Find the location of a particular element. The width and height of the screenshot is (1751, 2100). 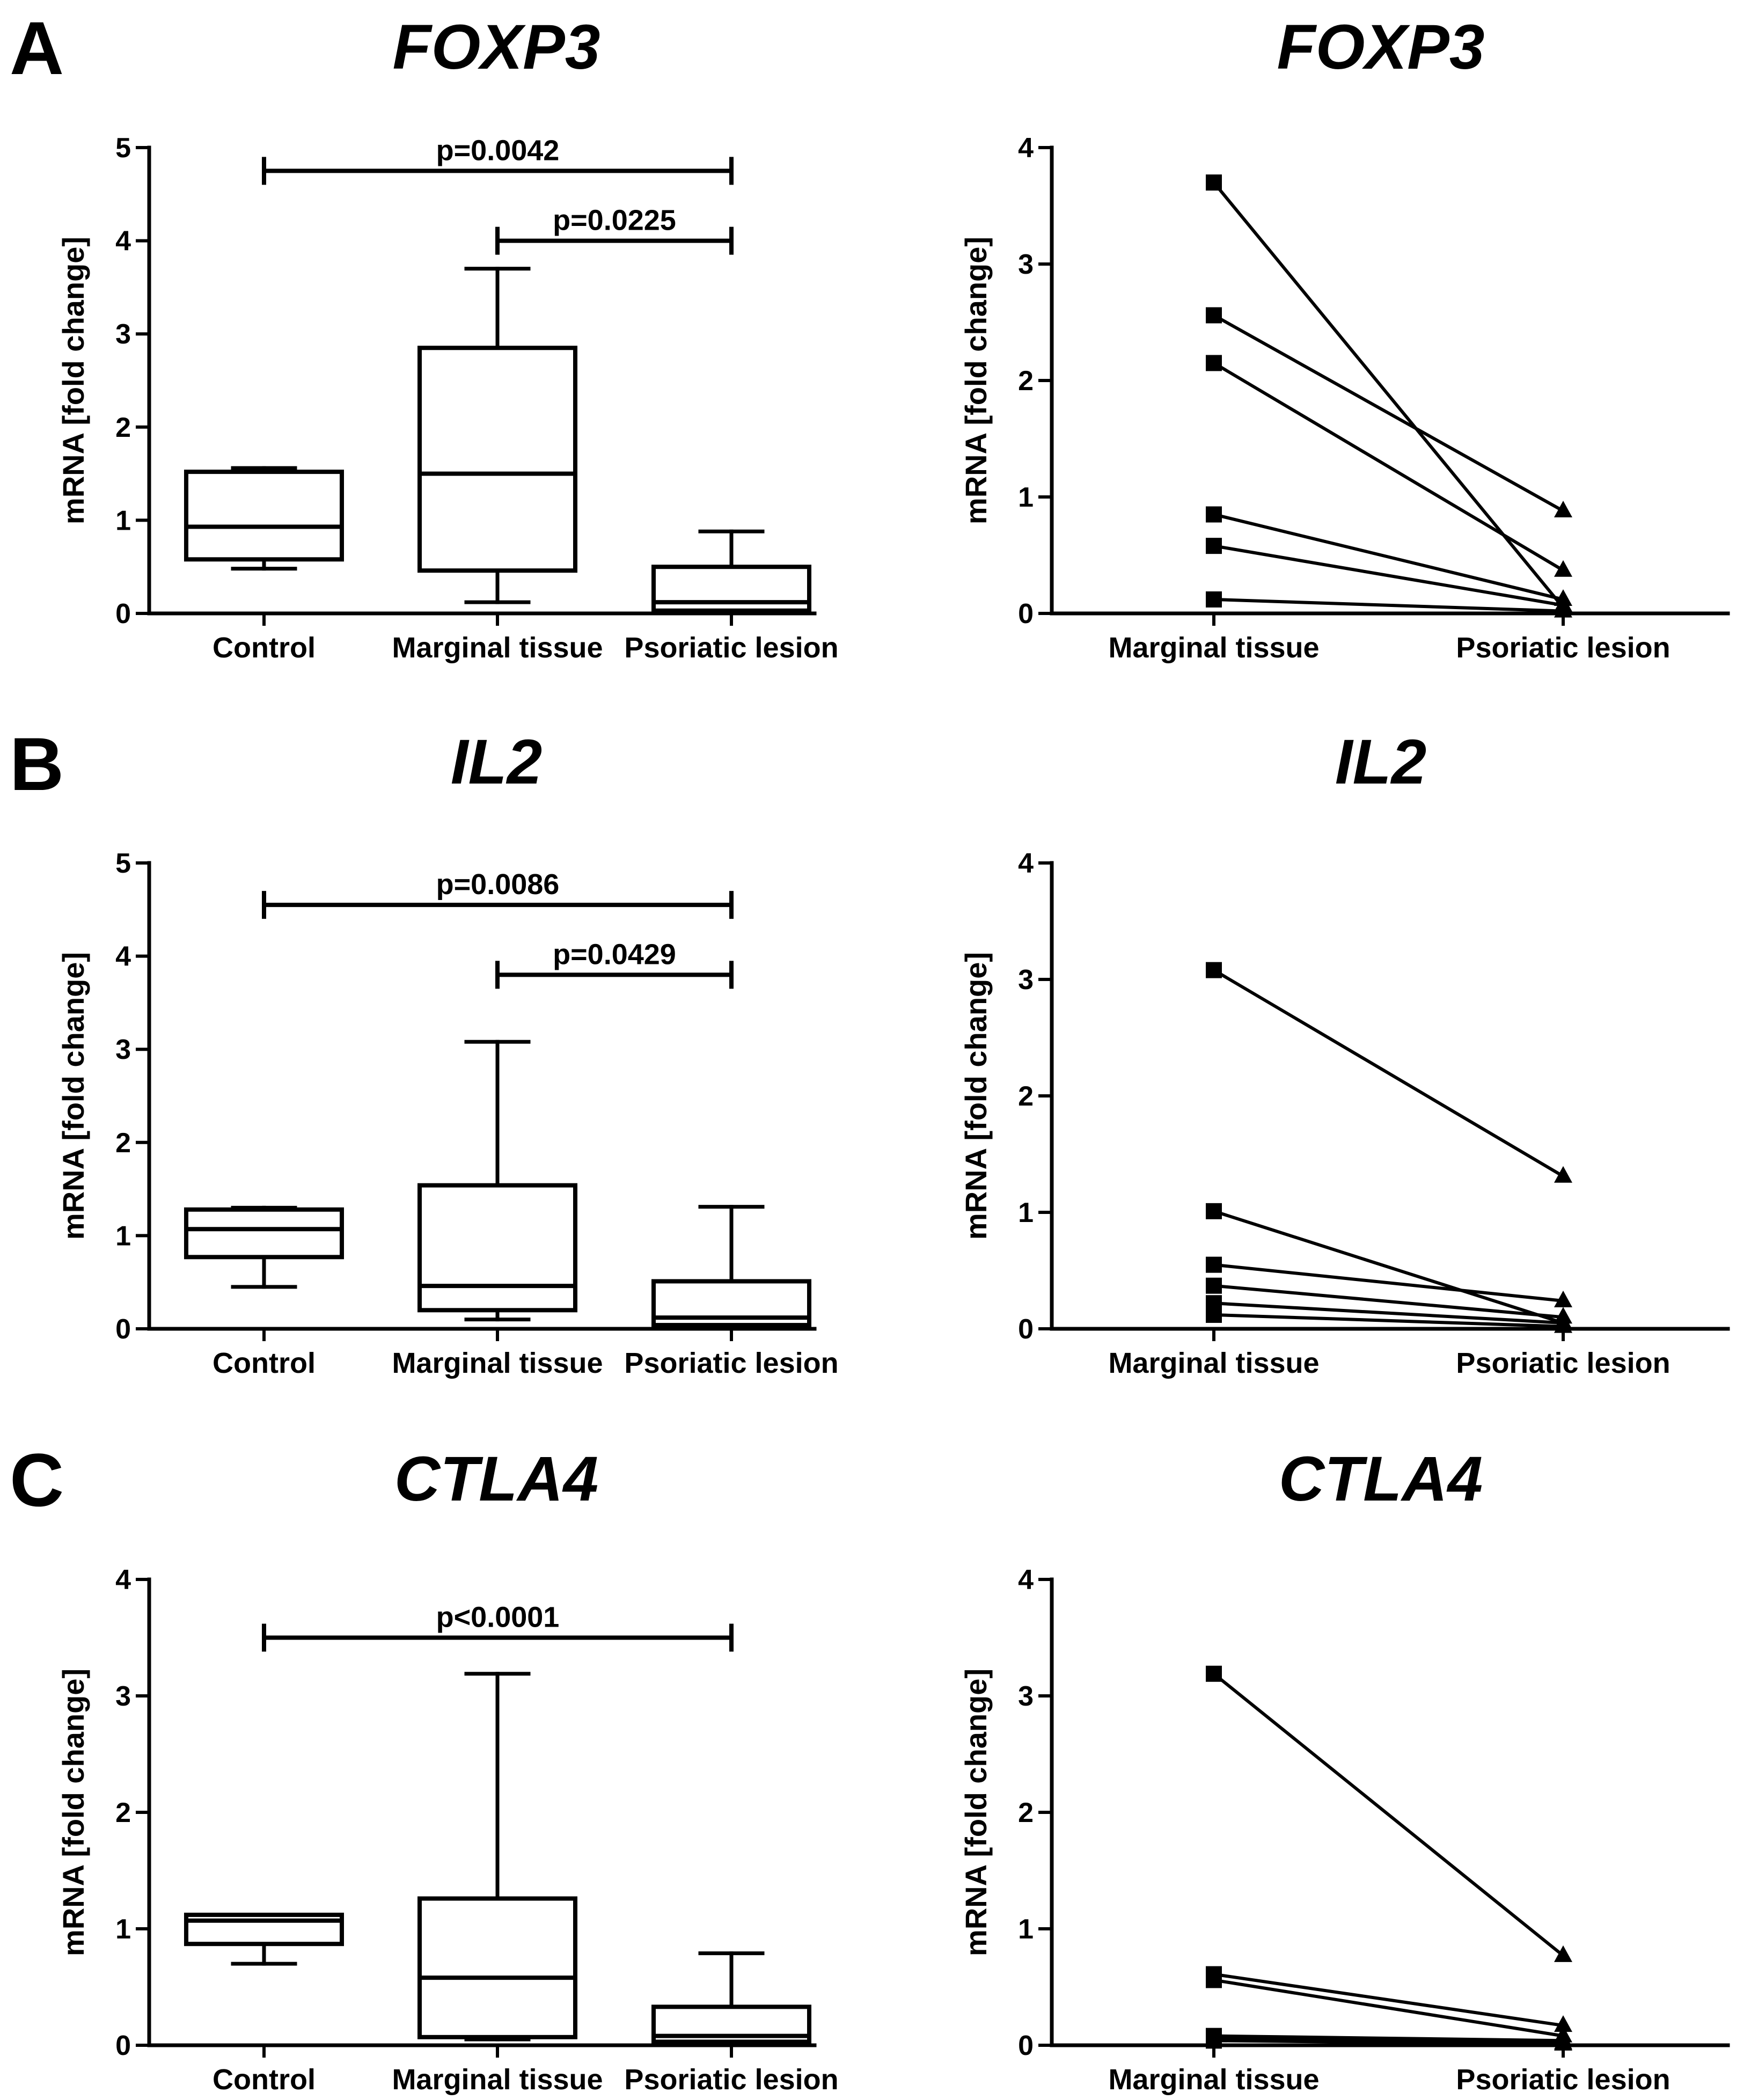

p-value-label: p<0.0001 is located at coordinates (498, 1617).